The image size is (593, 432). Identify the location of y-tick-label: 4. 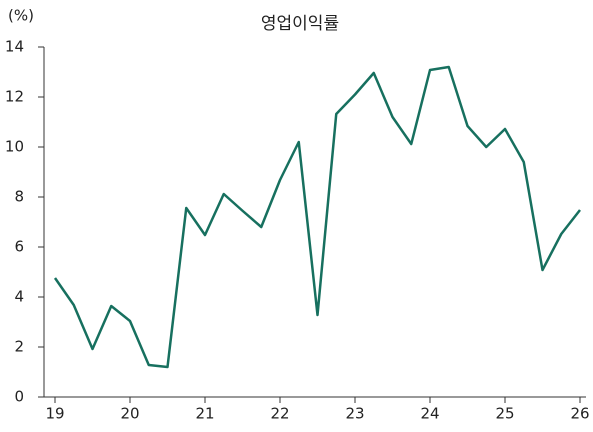
(19, 297).